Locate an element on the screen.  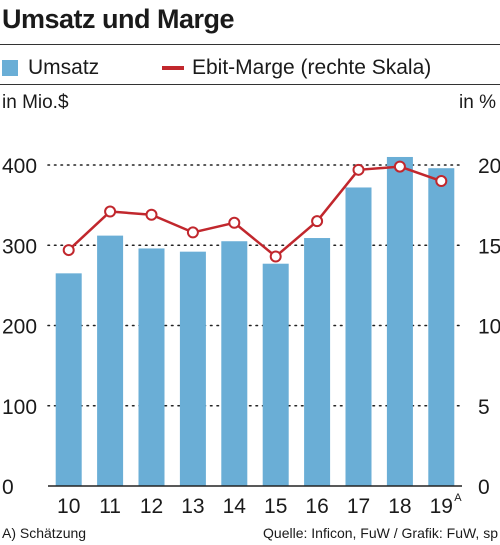
legend-bar-label: Umsatz is located at coordinates (64, 67).